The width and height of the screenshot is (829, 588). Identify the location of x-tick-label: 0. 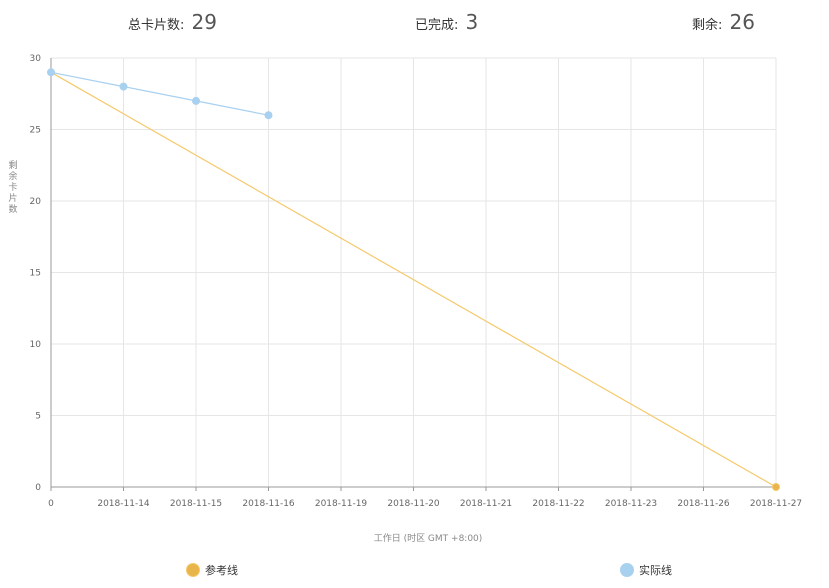
(51, 504).